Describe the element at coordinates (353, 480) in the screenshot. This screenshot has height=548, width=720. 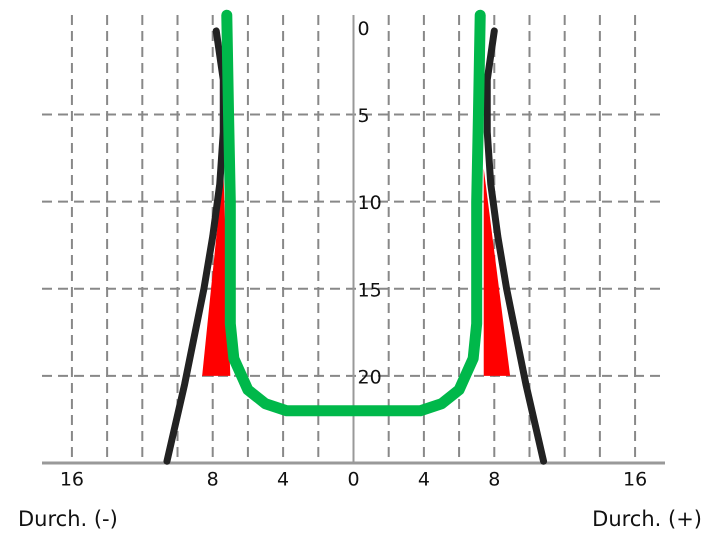
I see `x-tick-label: 0` at that location.